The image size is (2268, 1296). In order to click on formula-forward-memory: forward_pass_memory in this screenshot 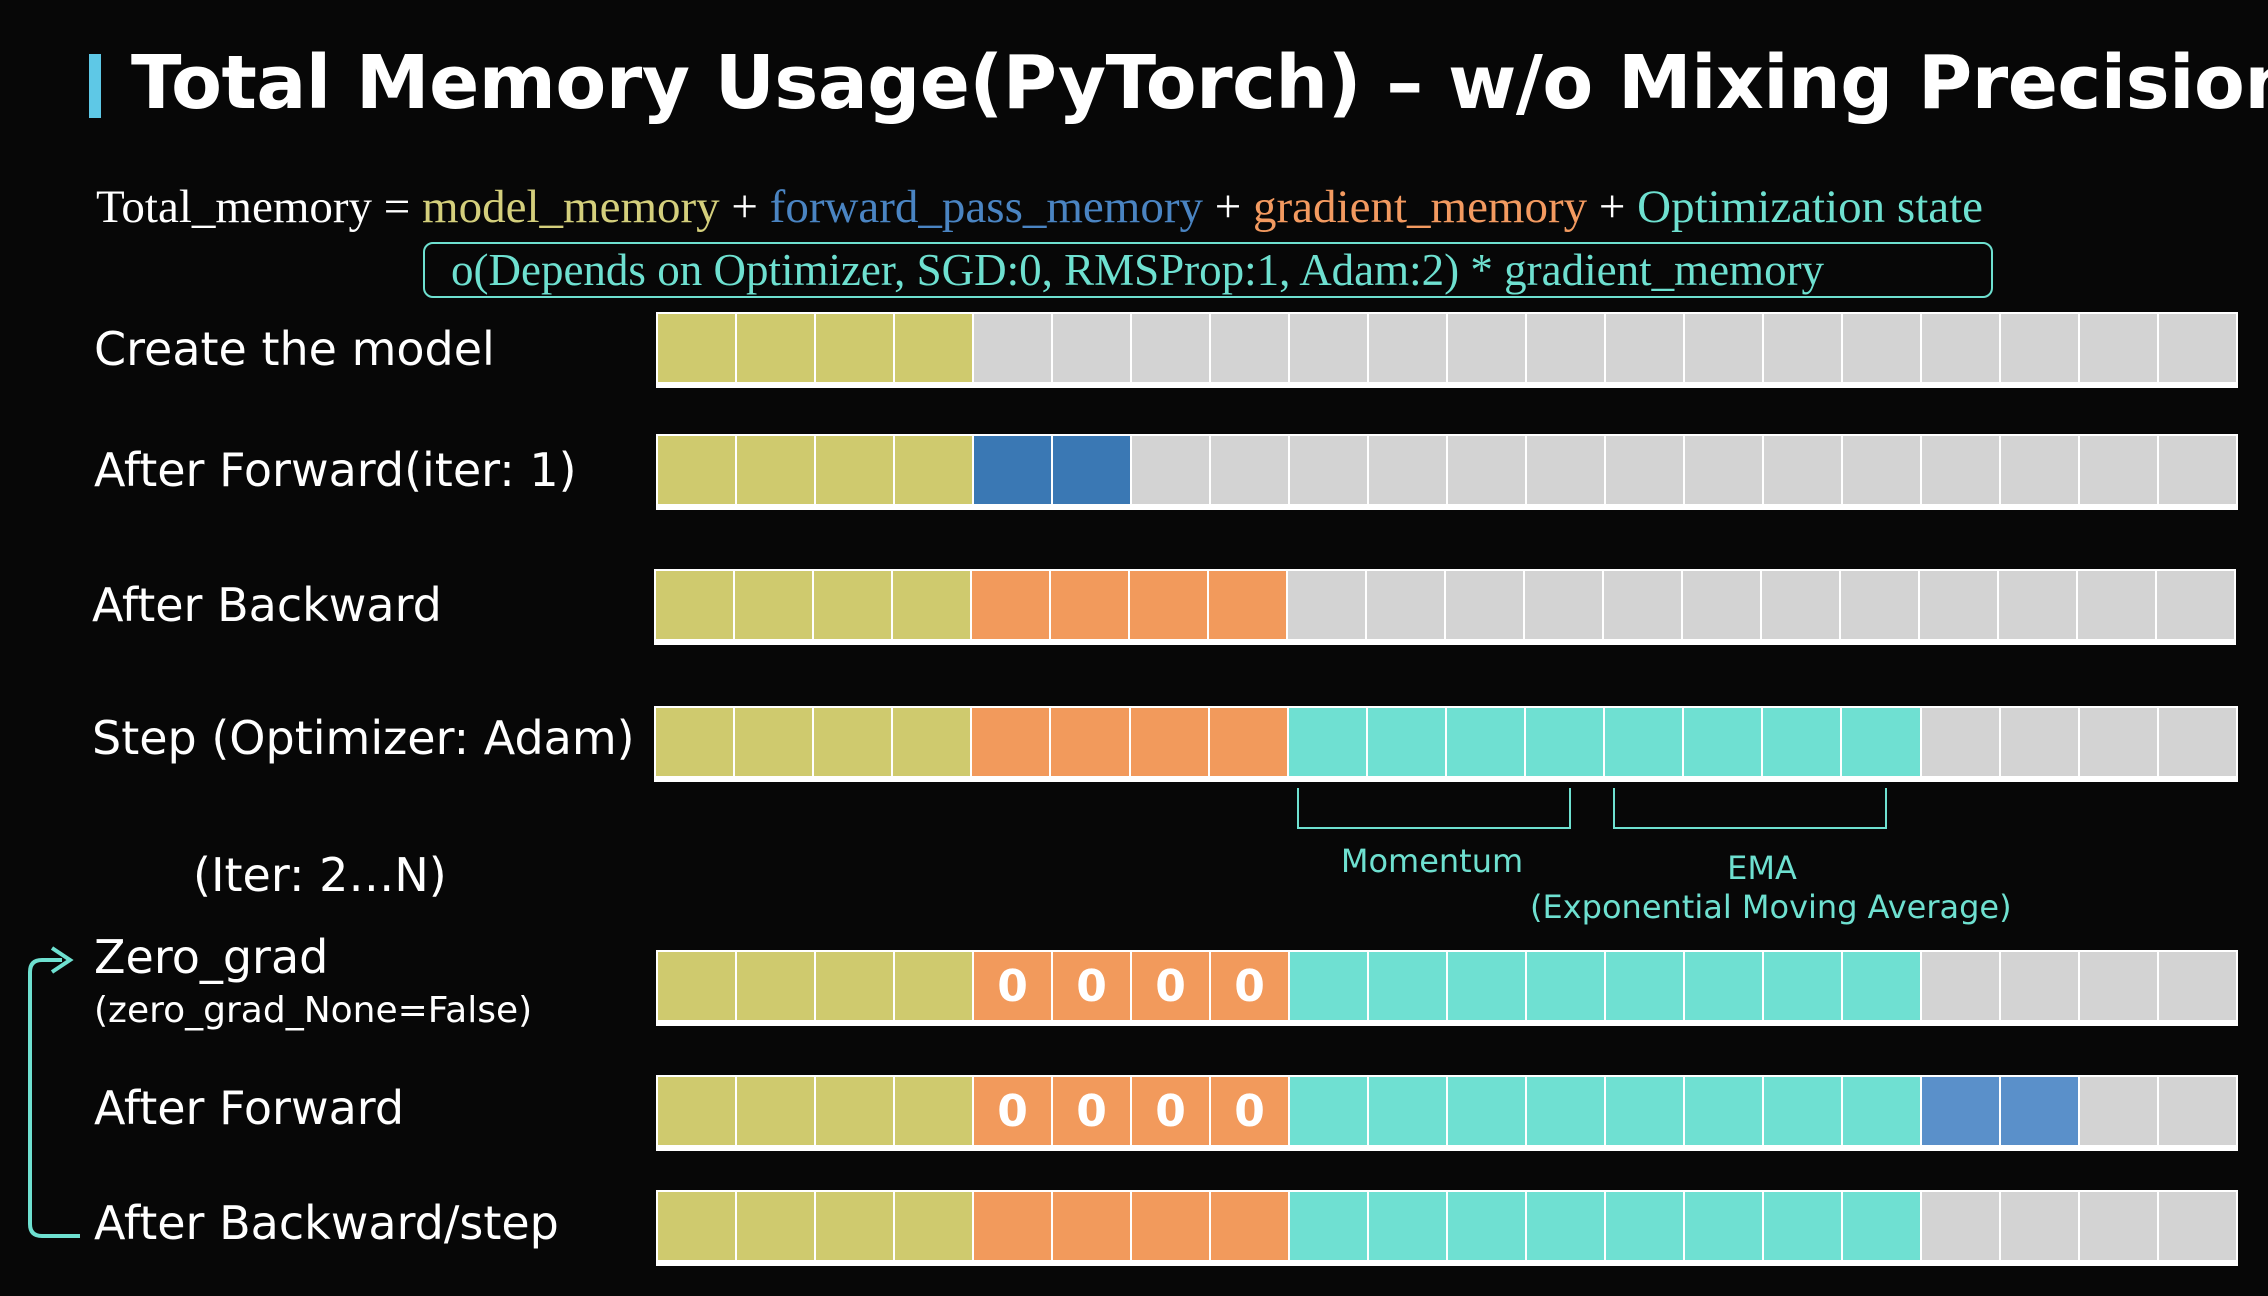, I will do `click(986, 207)`.